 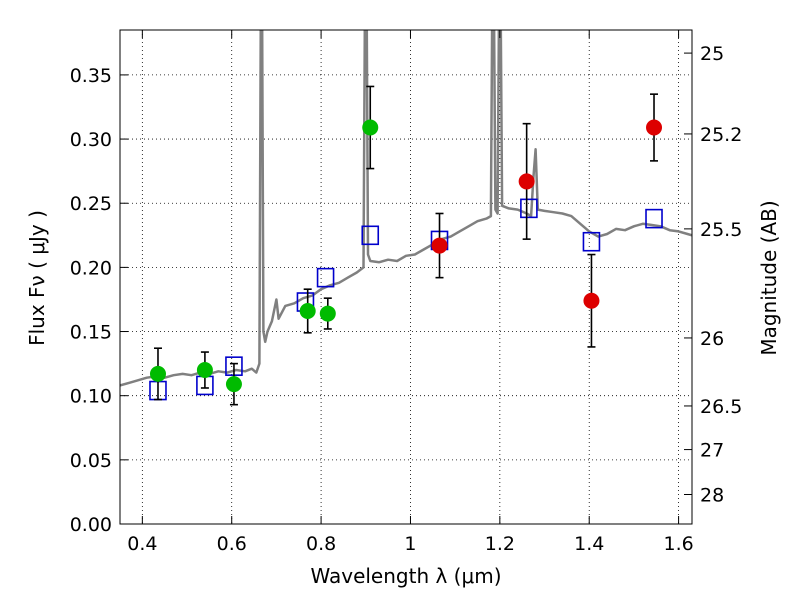 What do you see at coordinates (91, 525) in the screenshot?
I see `y-tick-label: 0.00` at bounding box center [91, 525].